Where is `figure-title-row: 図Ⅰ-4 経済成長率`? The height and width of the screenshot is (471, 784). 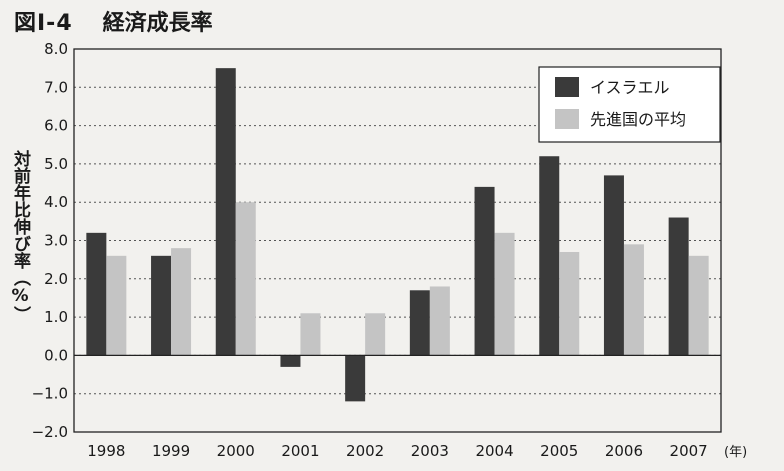 figure-title-row: 図Ⅰ-4 経済成長率 is located at coordinates (113, 21).